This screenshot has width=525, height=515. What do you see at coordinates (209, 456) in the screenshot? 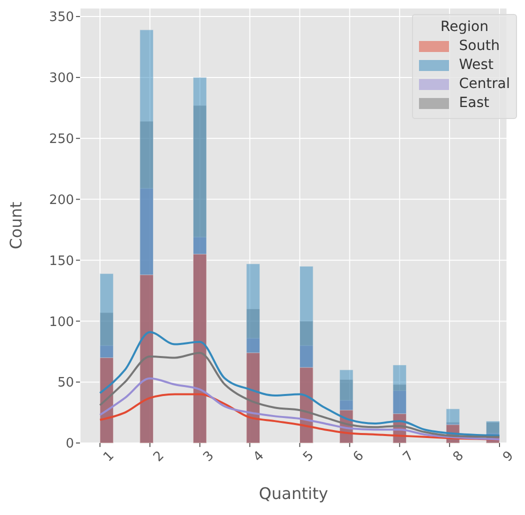
I see `x-tick-label: 3` at bounding box center [209, 456].